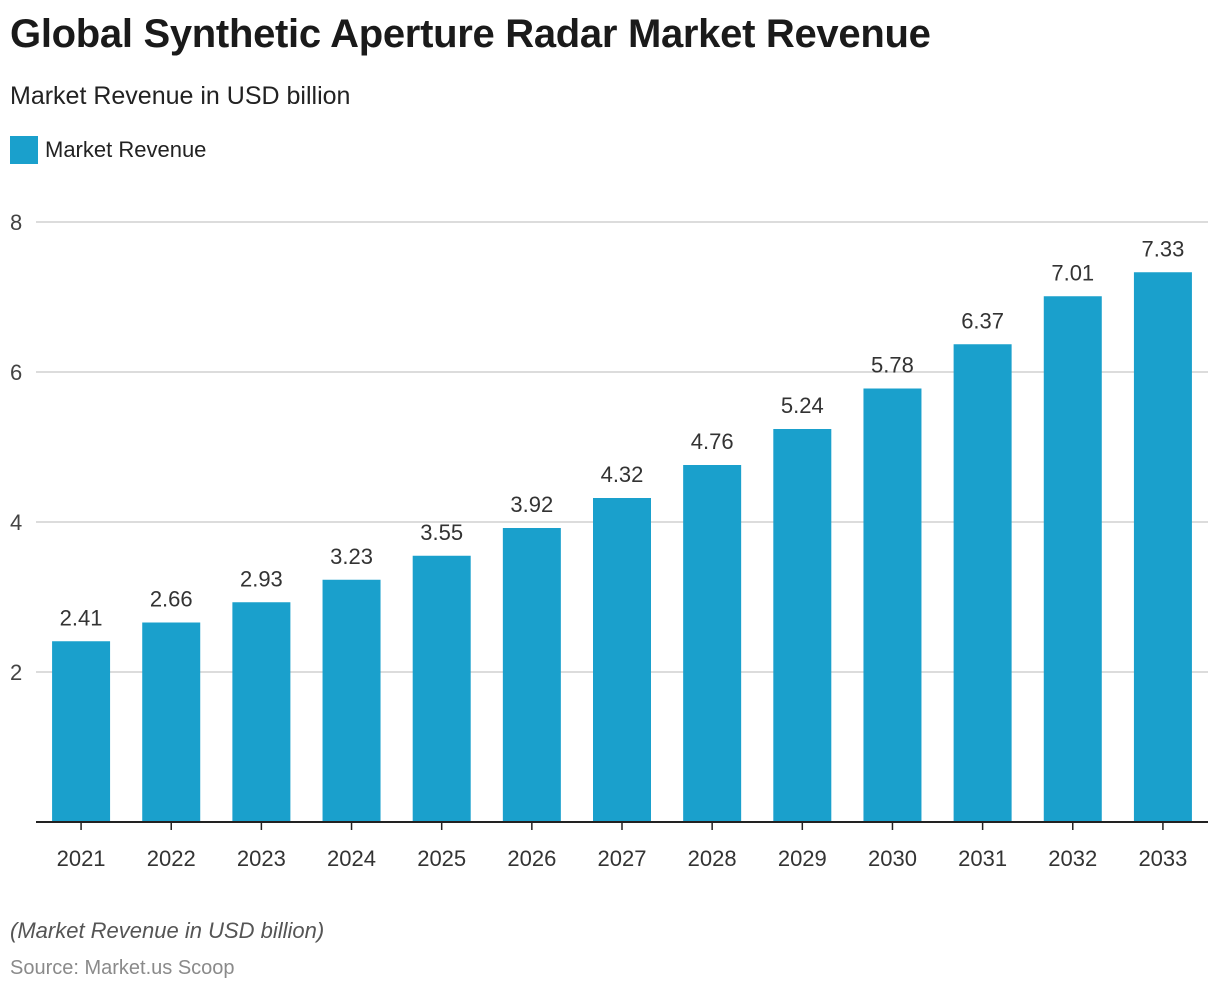 The height and width of the screenshot is (994, 1220). I want to click on x-tick-label: 2025, so click(441, 858).